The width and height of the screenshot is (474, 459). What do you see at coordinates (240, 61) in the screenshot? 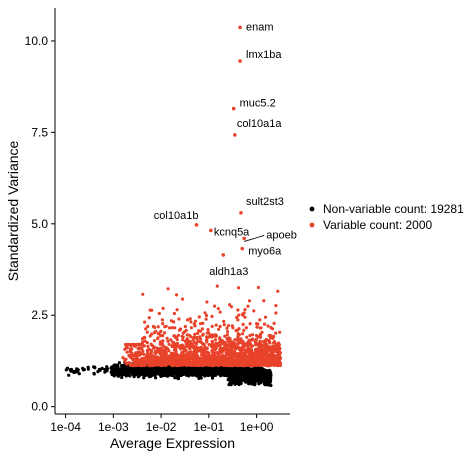
I see `labeled-gene-point` at bounding box center [240, 61].